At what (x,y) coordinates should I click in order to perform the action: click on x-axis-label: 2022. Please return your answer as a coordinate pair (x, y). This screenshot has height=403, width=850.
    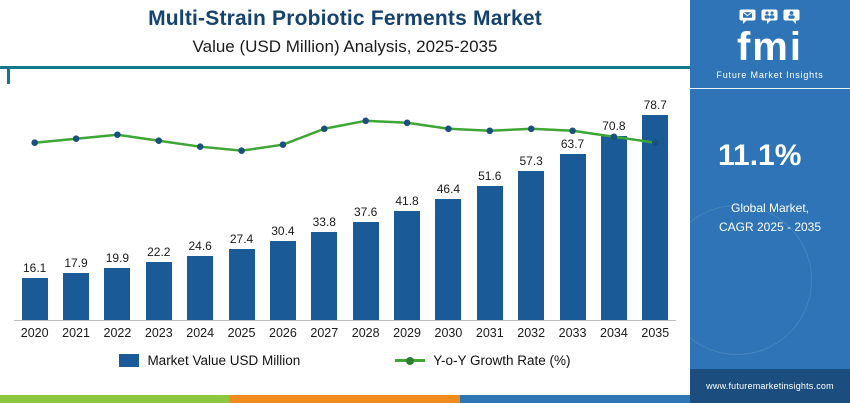
    Looking at the image, I should click on (117, 333).